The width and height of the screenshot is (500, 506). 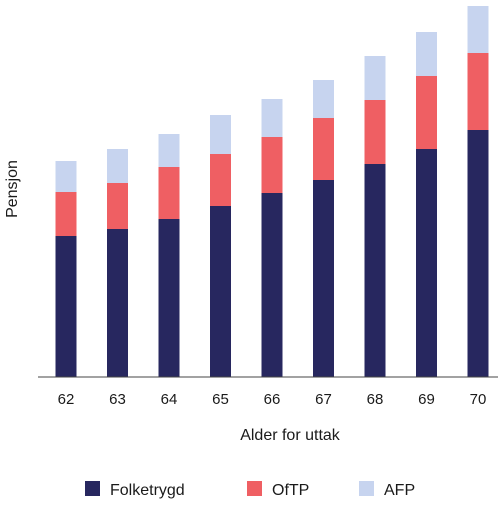 I want to click on legend-swatch-folketrygd, so click(x=92, y=488).